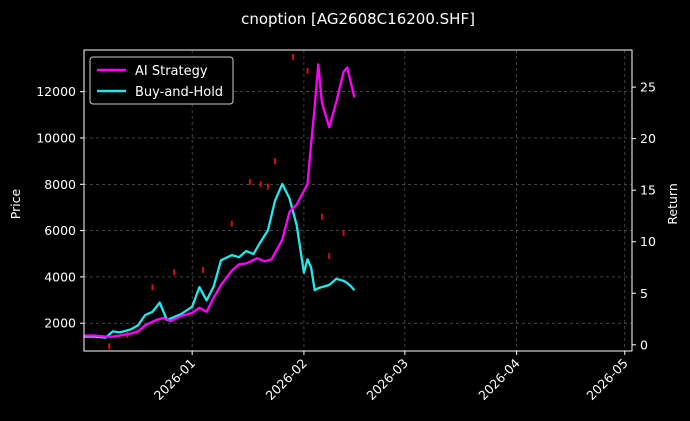  Describe the element at coordinates (648, 138) in the screenshot. I see `y2-tick-label: 20` at that location.